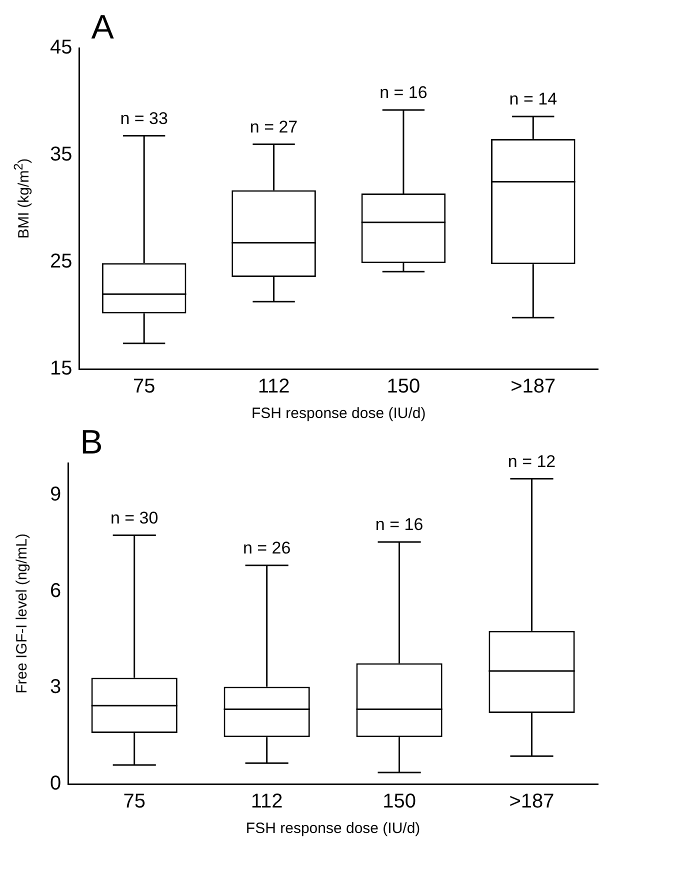 This screenshot has width=674, height=879. What do you see at coordinates (61, 369) in the screenshot?
I see `y-tick-label: 15` at bounding box center [61, 369].